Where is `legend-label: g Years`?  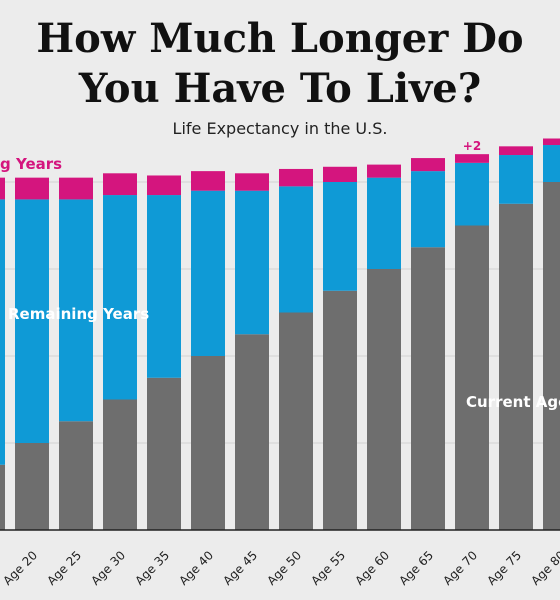
legend-label: g Years is located at coordinates (31, 164).